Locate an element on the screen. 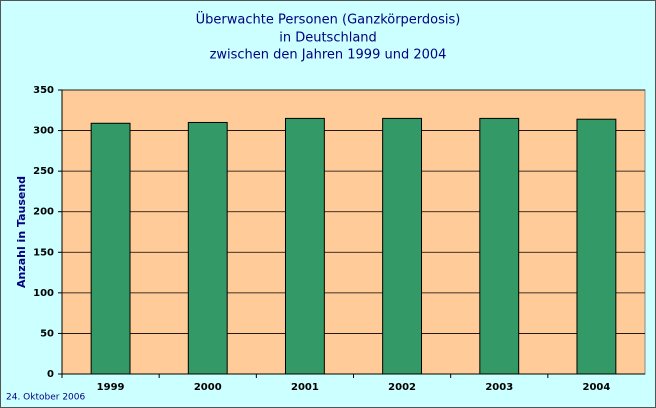  x-tick-label: 2002 is located at coordinates (402, 387).